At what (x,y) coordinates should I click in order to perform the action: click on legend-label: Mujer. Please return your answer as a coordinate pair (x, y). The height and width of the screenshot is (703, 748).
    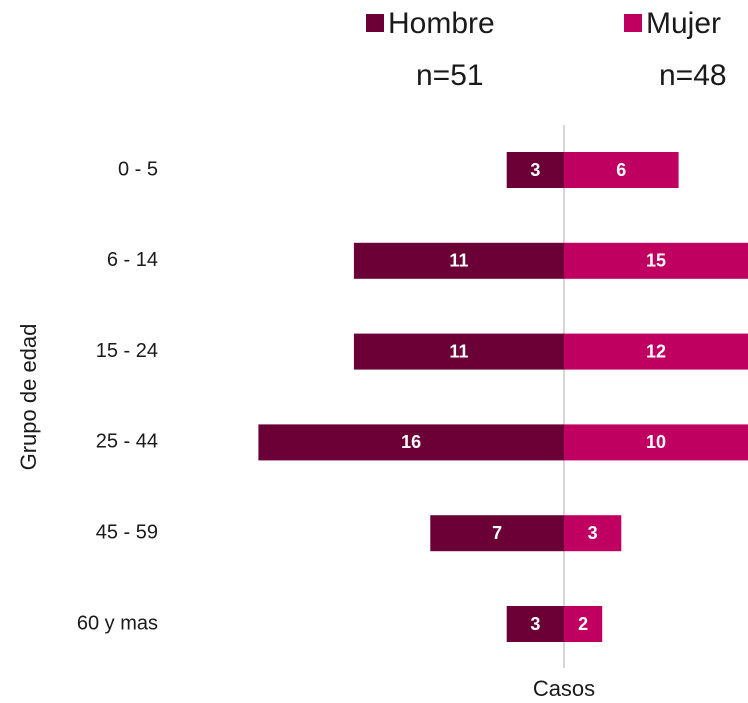
    Looking at the image, I should click on (683, 23).